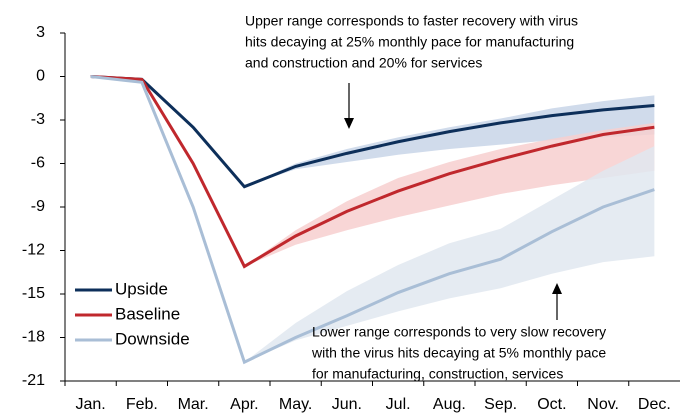 Image resolution: width=681 pixels, height=417 pixels. I want to click on x-tick-label: Jun., so click(347, 404).